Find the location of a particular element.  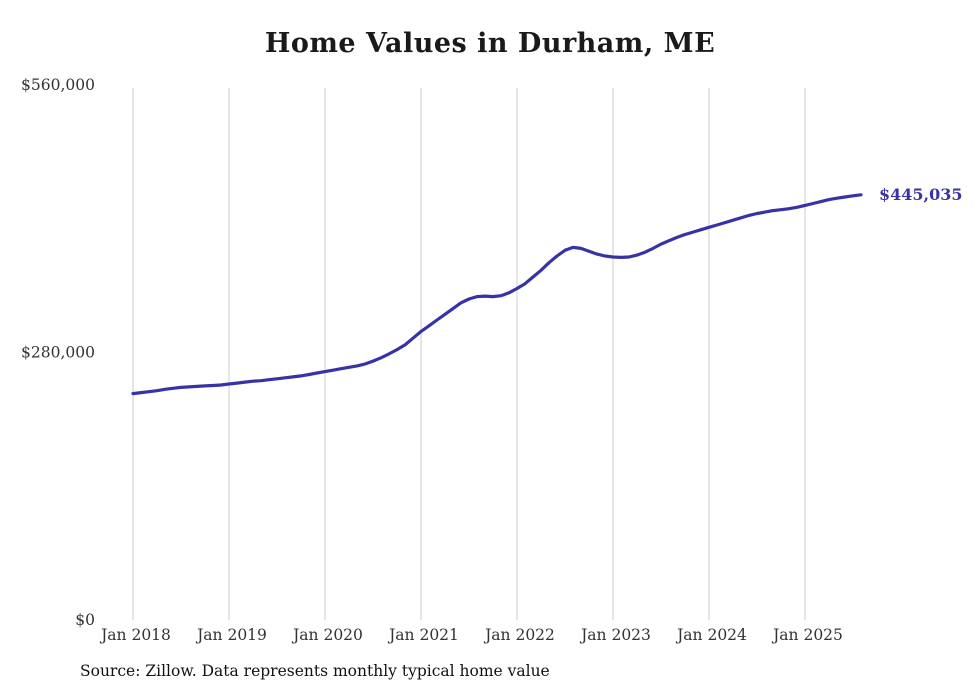

y-axis-tick-label: $0 is located at coordinates (85, 620).